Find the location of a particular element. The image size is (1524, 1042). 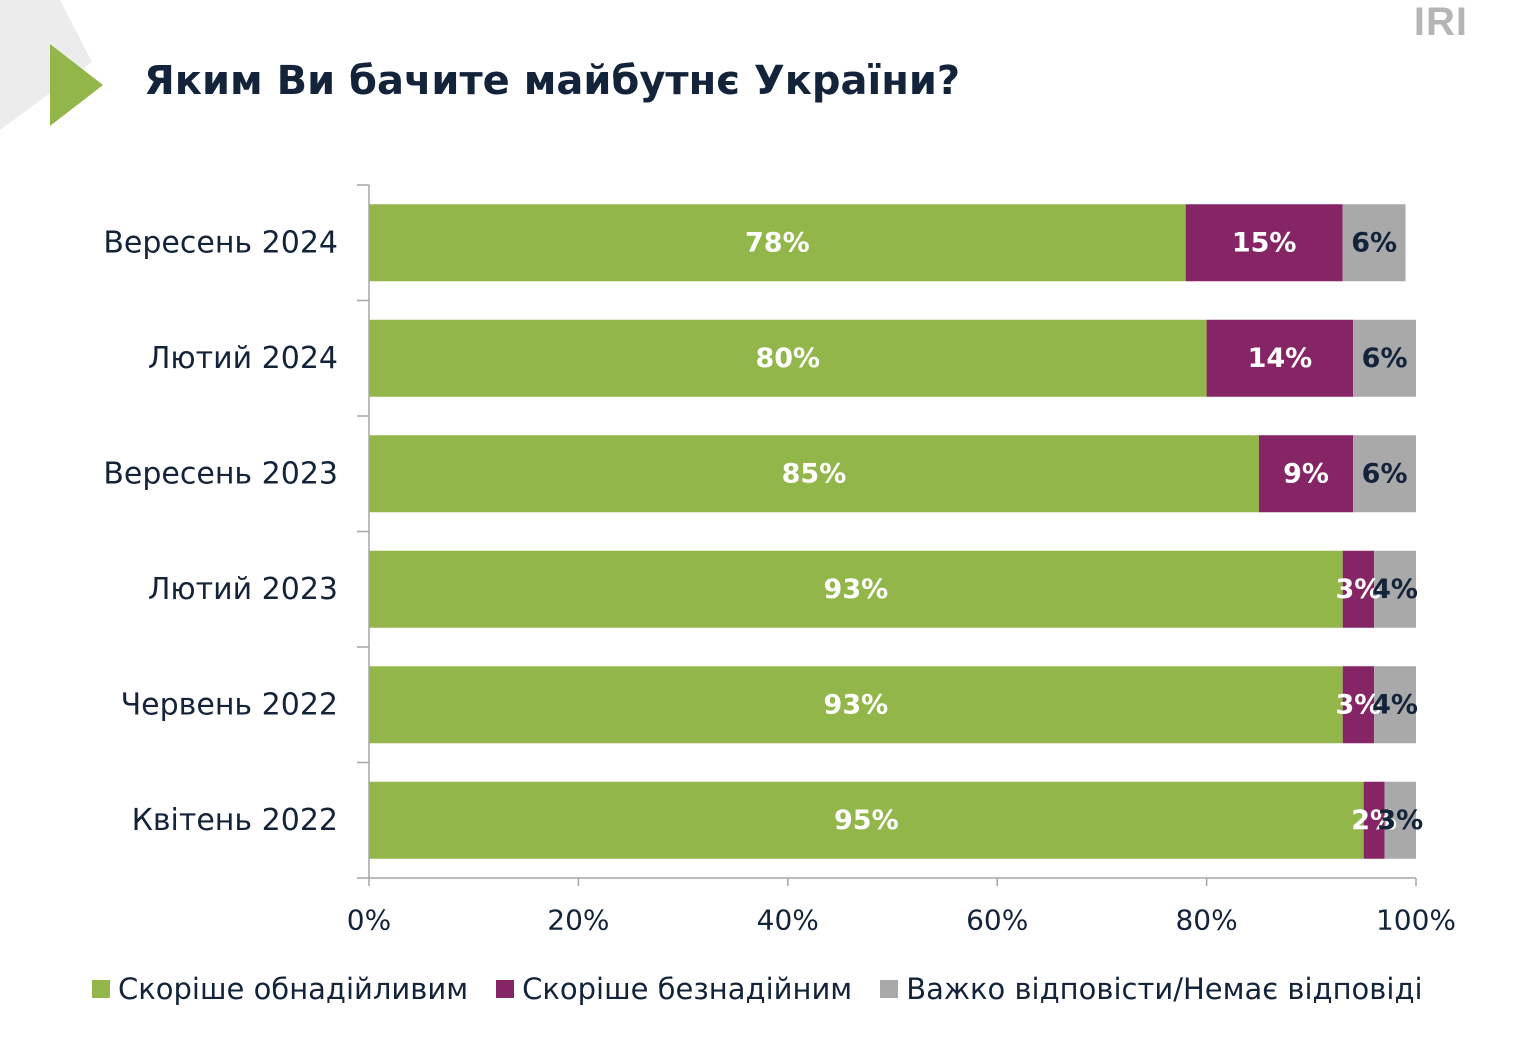

legend-item: Важко відповісти/Немає відповіді is located at coordinates (1151, 989).